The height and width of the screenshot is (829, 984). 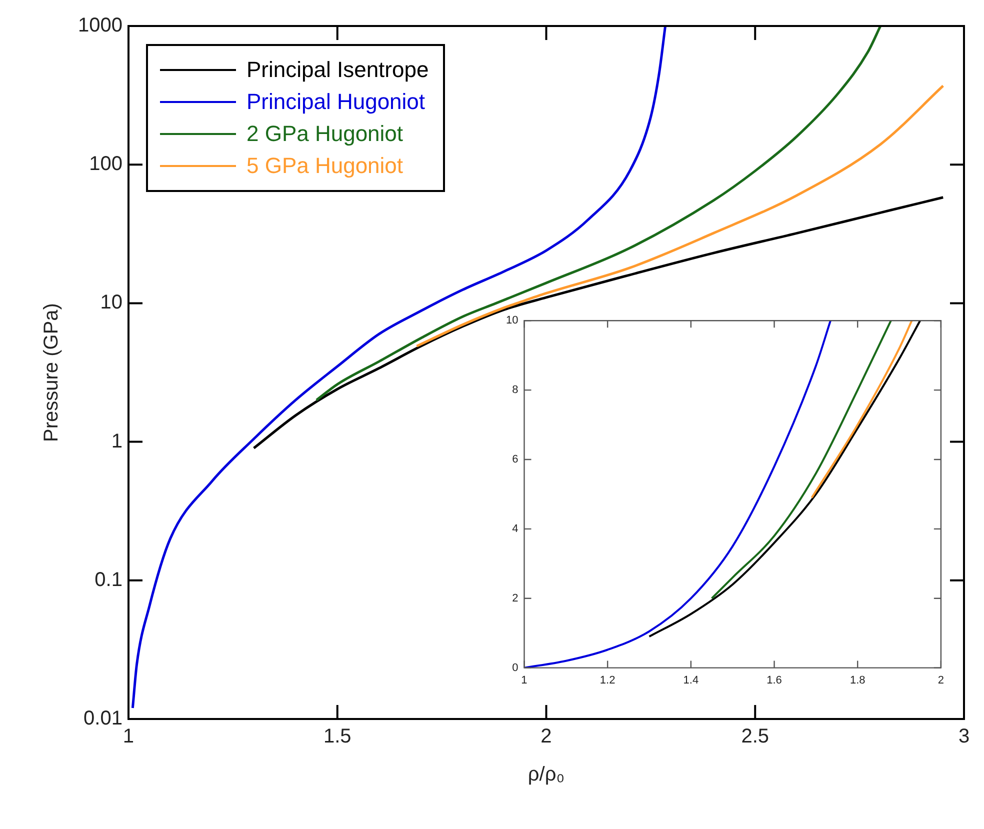 What do you see at coordinates (116, 441) in the screenshot?
I see `y-tick-label: 1` at bounding box center [116, 441].